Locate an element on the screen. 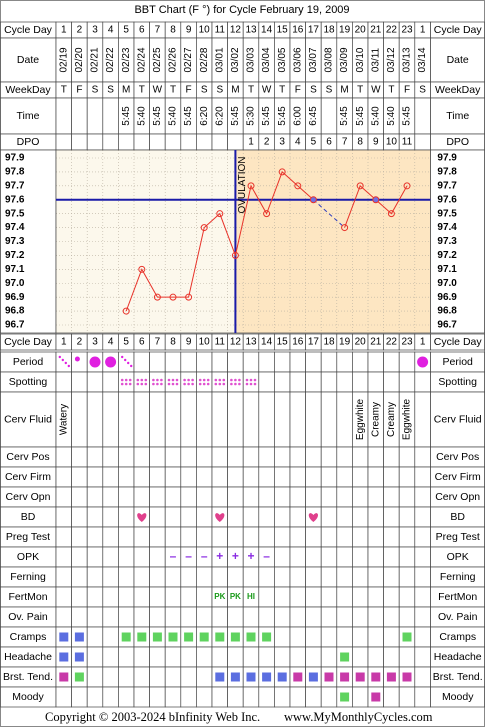 Image resolution: width=485 pixels, height=727 pixels. fertmon-reading: PK is located at coordinates (219, 596).